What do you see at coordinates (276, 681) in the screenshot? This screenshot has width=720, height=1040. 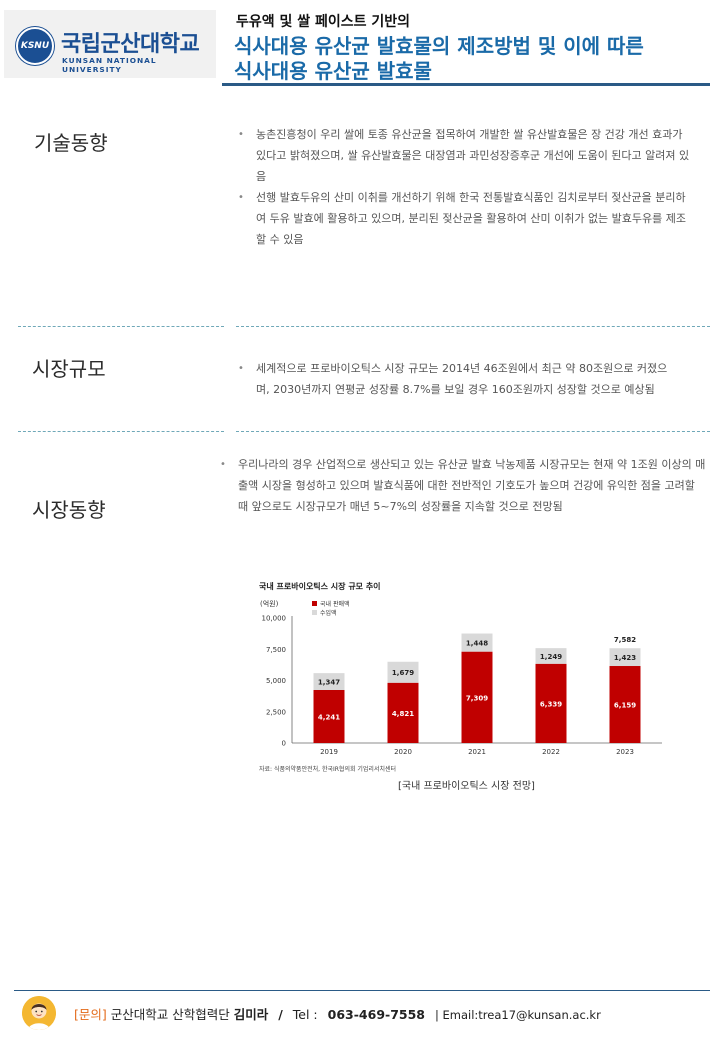 I see `y-tick-label: 5,000` at bounding box center [276, 681].